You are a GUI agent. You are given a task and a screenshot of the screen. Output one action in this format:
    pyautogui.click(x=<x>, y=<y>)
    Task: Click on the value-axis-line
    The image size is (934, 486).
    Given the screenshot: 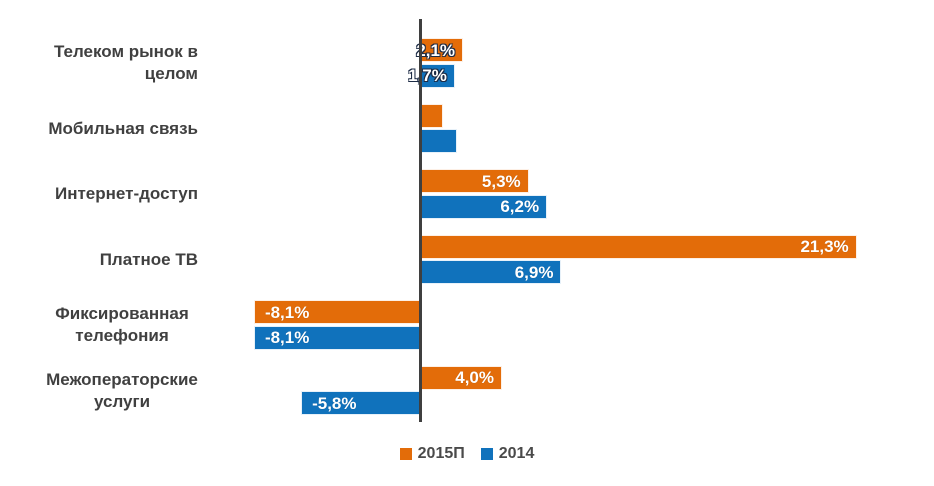 What is the action you would take?
    pyautogui.click(x=420, y=220)
    